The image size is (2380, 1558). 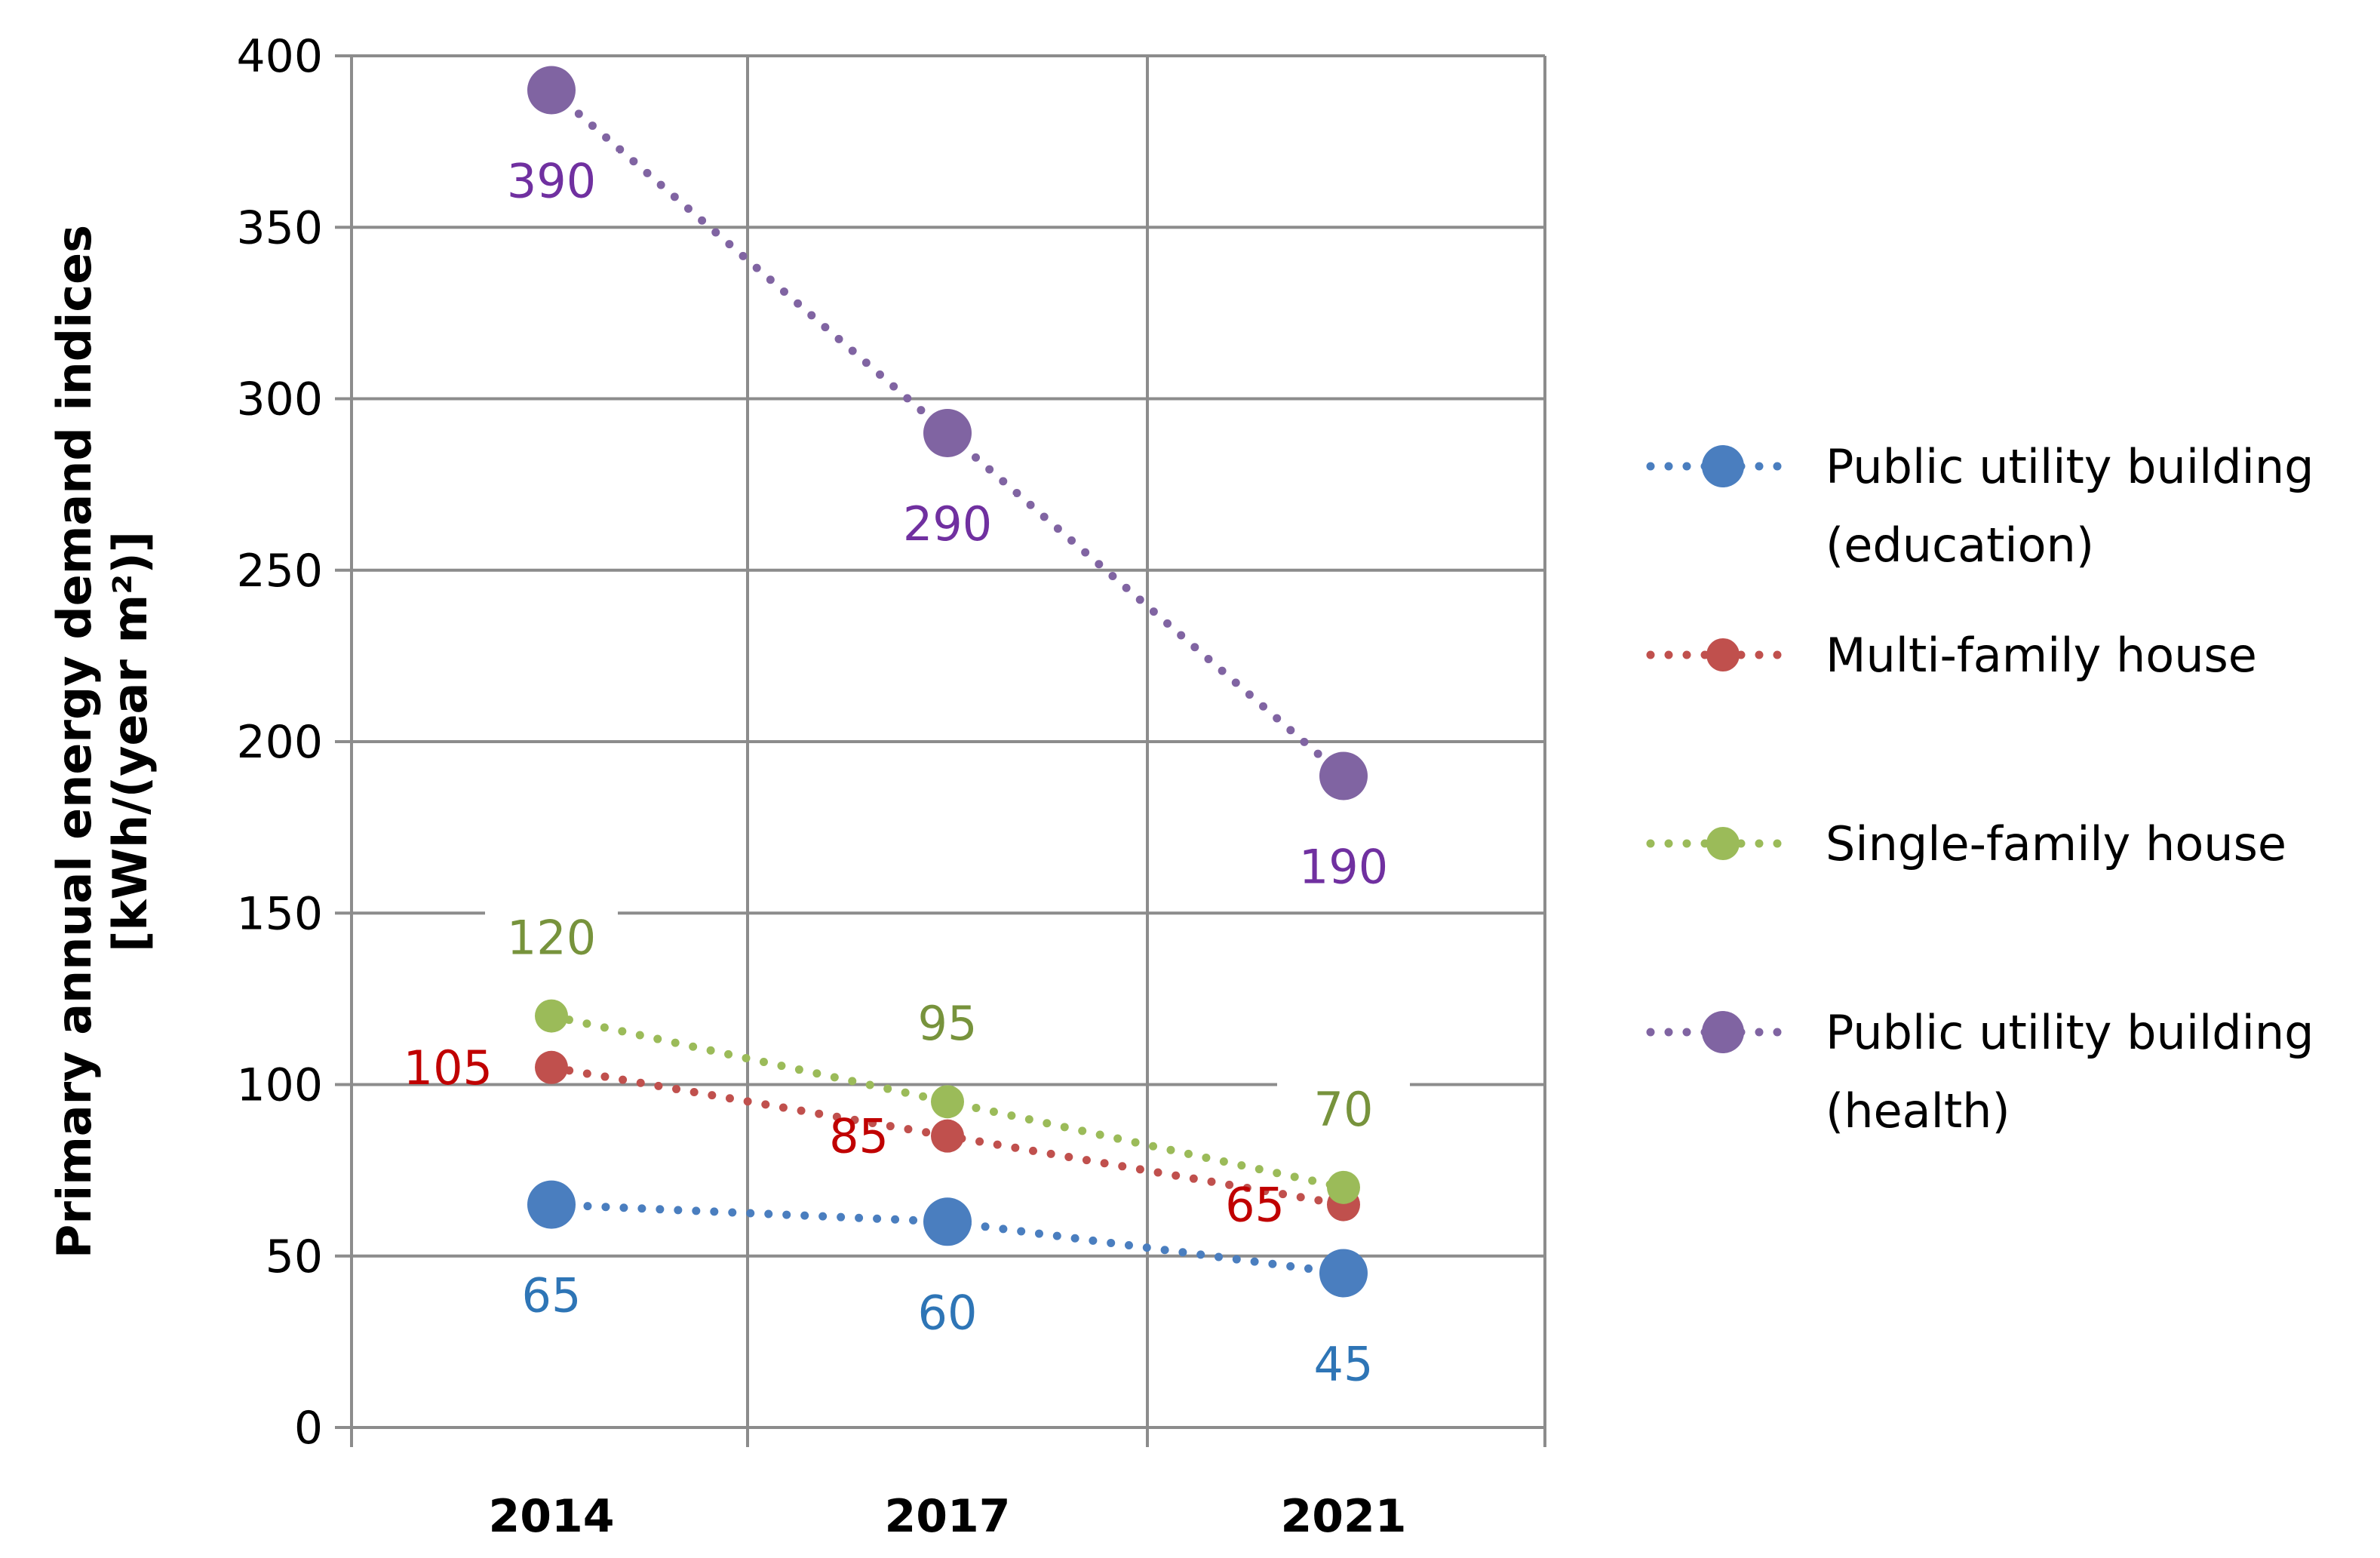 I want to click on y-tick-label: 300, so click(x=279, y=399).